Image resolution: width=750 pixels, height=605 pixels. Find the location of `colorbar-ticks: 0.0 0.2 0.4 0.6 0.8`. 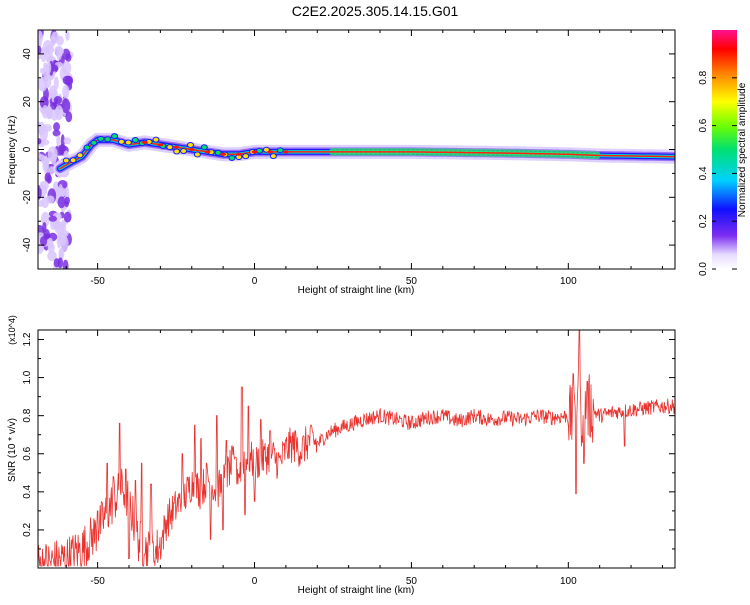

colorbar-ticks: 0.0 0.2 0.4 0.6 0.8 is located at coordinates (717, 173).